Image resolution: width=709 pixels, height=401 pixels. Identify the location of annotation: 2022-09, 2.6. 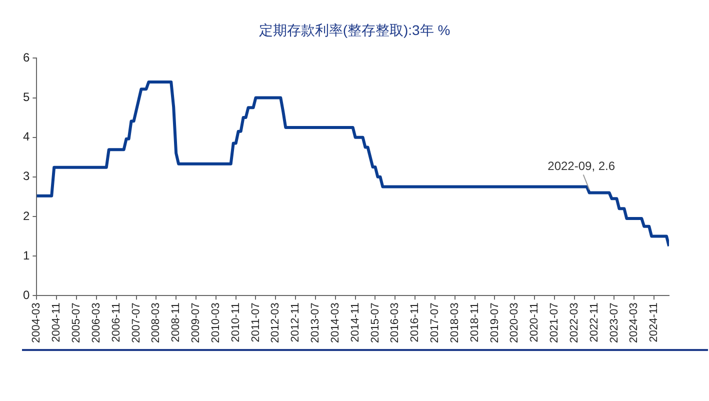
(582, 166).